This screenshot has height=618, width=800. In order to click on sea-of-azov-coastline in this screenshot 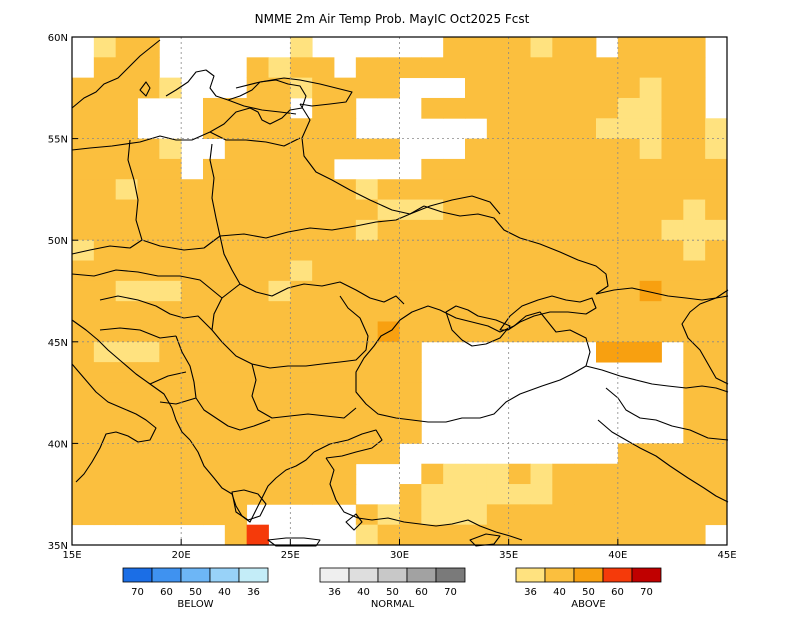, I will do `click(548, 313)`.